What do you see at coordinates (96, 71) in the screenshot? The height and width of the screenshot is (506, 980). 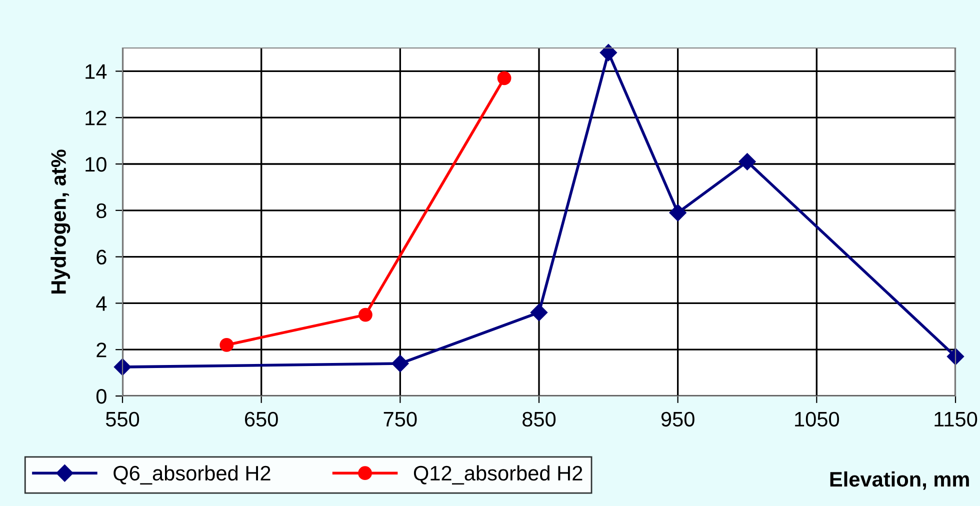 I see `y-tick-label: 14` at bounding box center [96, 71].